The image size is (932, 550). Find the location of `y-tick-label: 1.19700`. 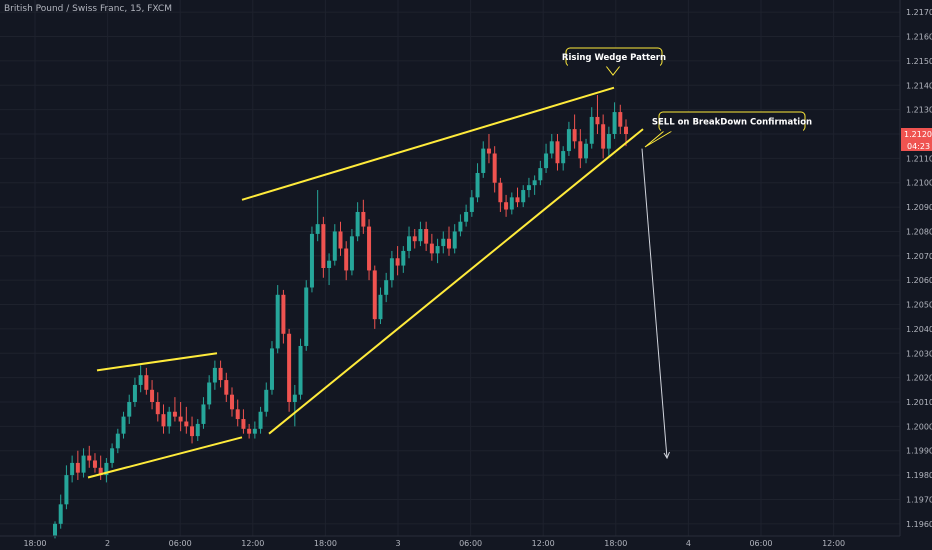

y-tick-label: 1.19700 is located at coordinates (919, 499).